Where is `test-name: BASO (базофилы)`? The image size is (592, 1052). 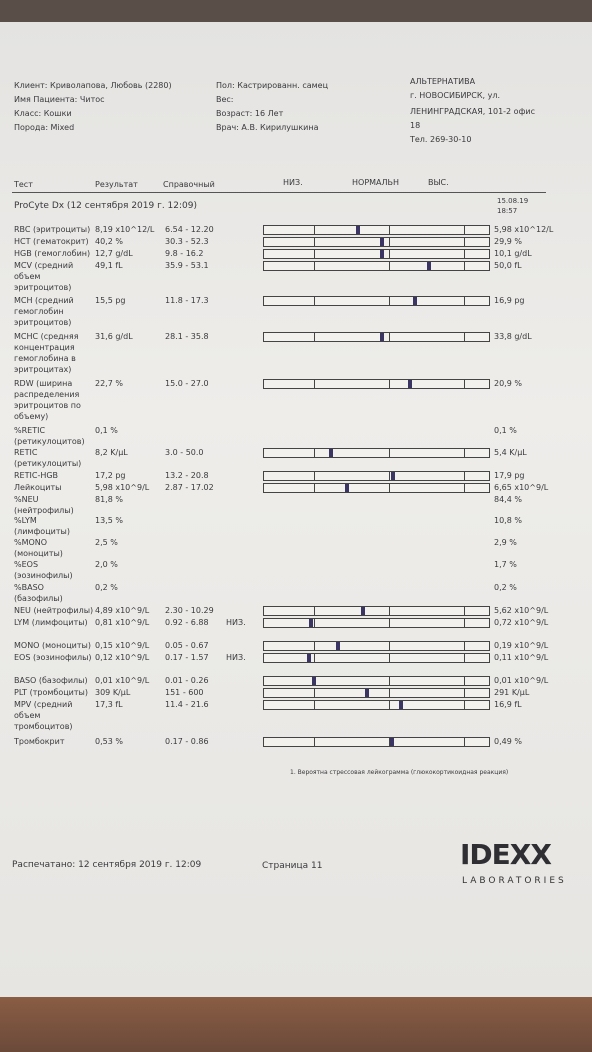 test-name: BASO (базофилы) is located at coordinates (51, 680).